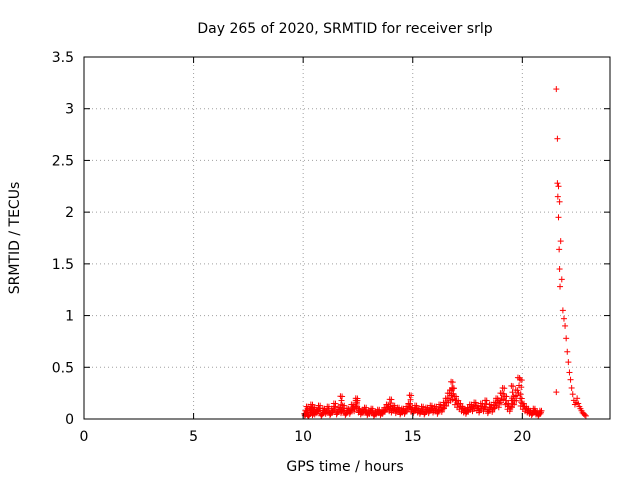 This screenshot has width=640, height=480. Describe the element at coordinates (413, 437) in the screenshot. I see `x-tick-label: 15` at that location.